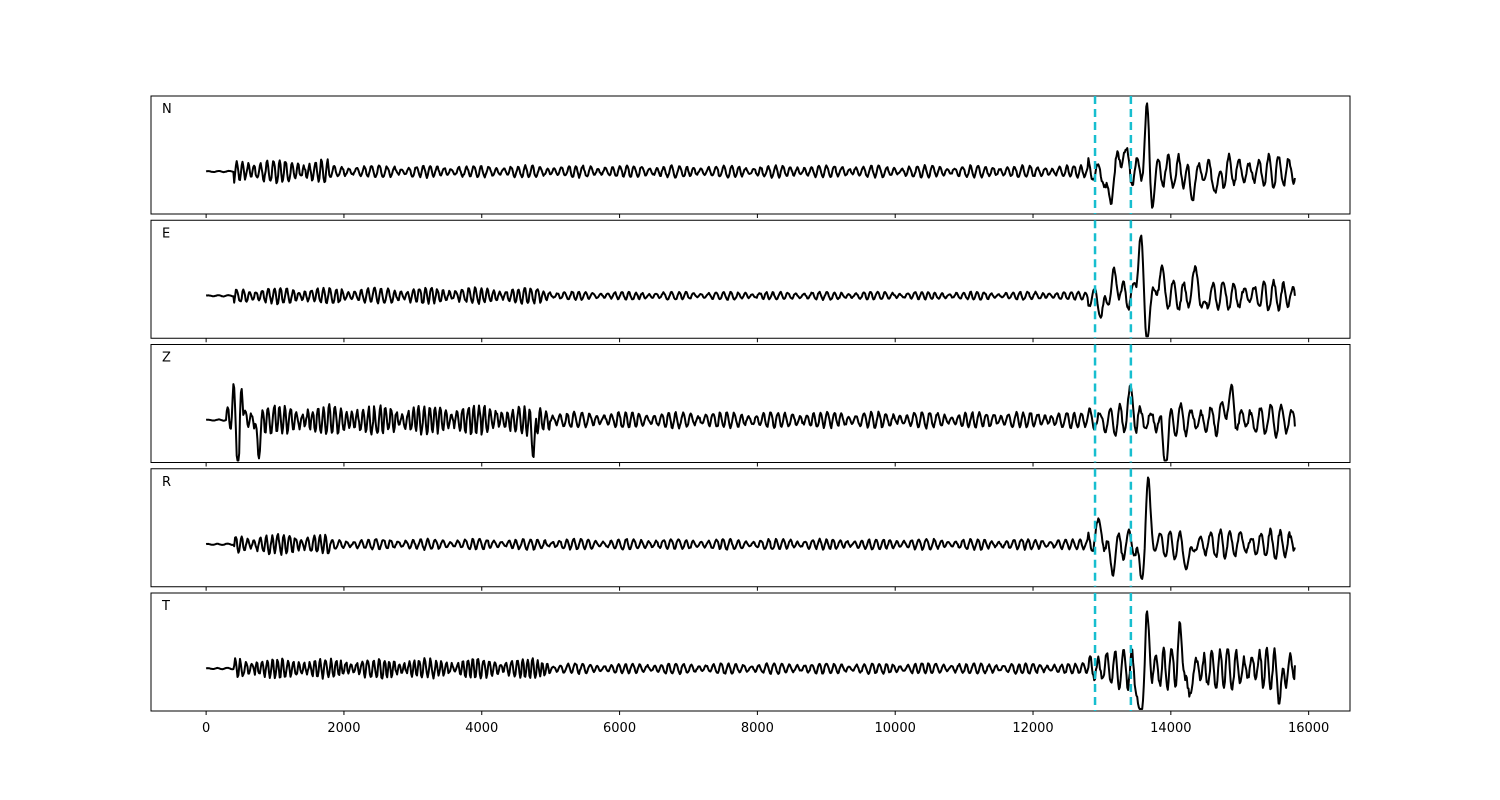  What do you see at coordinates (167, 109) in the screenshot?
I see `panel-label: N` at bounding box center [167, 109].